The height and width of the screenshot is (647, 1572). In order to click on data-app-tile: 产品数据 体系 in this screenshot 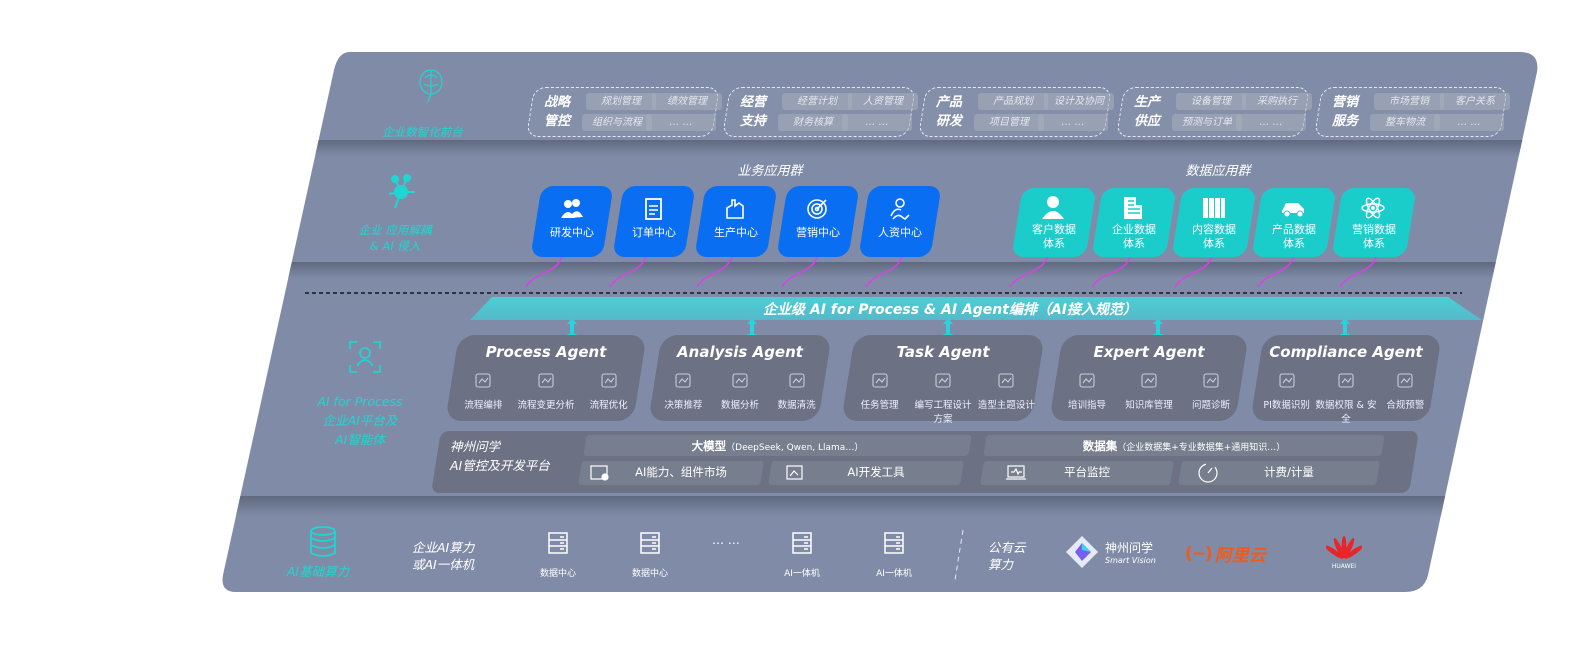, I will do `click(1294, 222)`.